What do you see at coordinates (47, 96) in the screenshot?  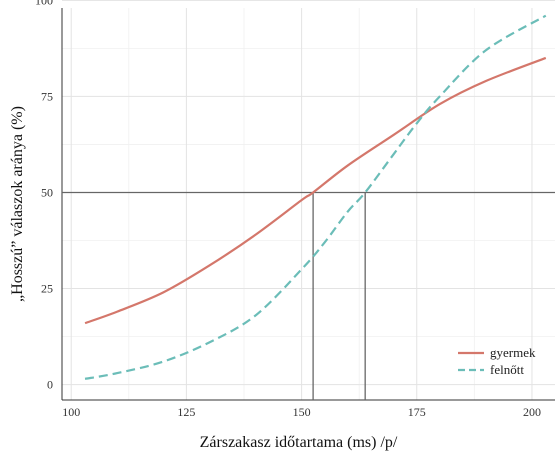 I see `y-tick-label: 75` at bounding box center [47, 96].